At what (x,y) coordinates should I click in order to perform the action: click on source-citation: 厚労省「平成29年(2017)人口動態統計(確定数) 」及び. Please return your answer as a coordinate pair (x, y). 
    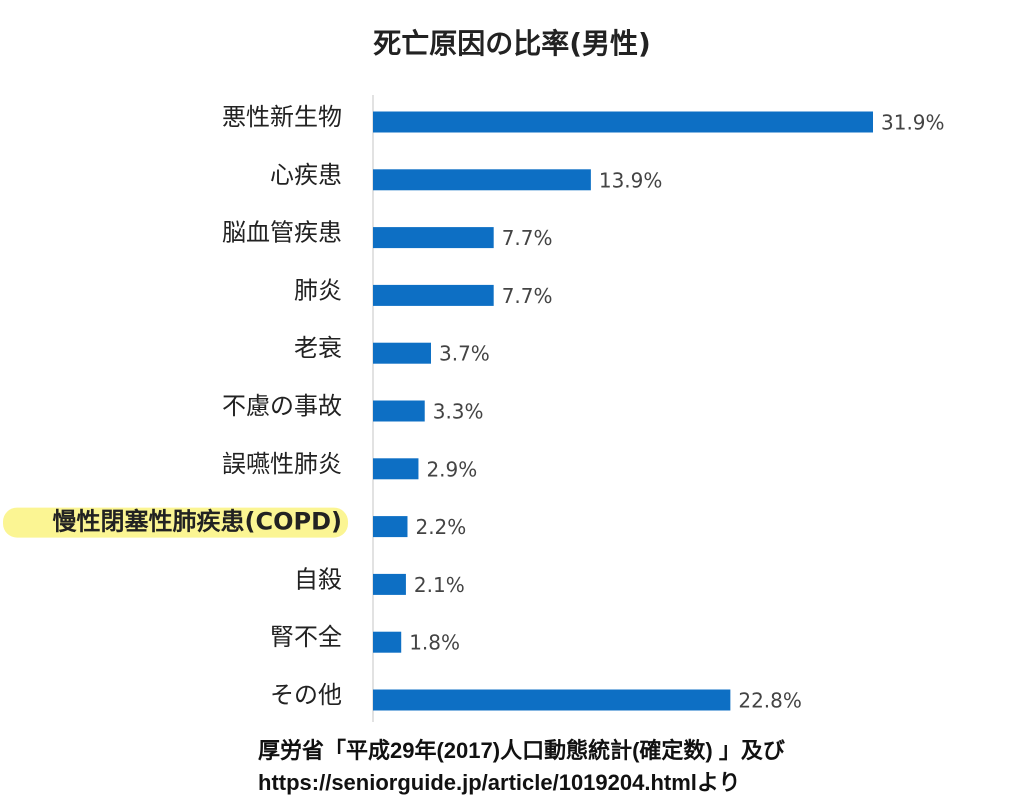
    Looking at the image, I should click on (521, 750).